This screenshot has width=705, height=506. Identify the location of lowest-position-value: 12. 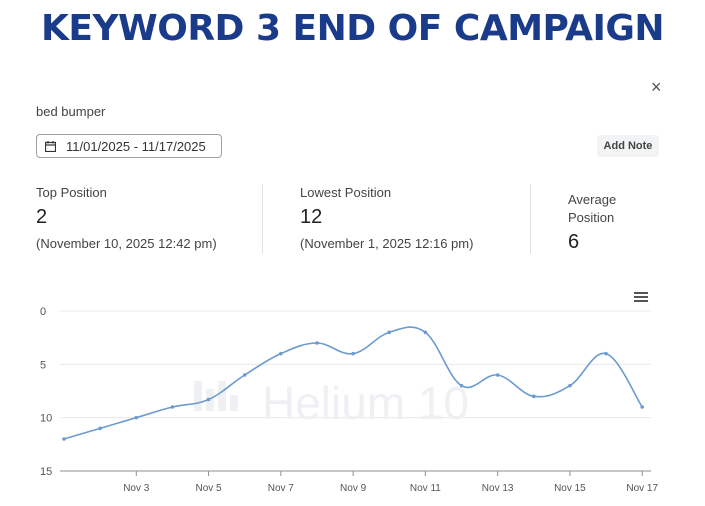
(311, 217).